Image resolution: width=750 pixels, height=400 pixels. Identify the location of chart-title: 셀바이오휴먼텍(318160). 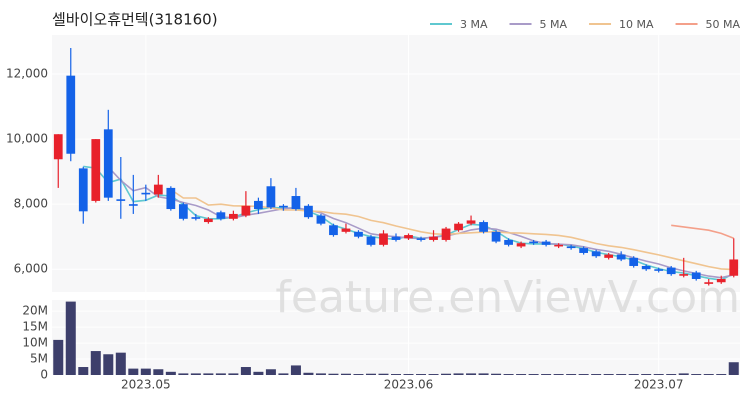
(135, 20).